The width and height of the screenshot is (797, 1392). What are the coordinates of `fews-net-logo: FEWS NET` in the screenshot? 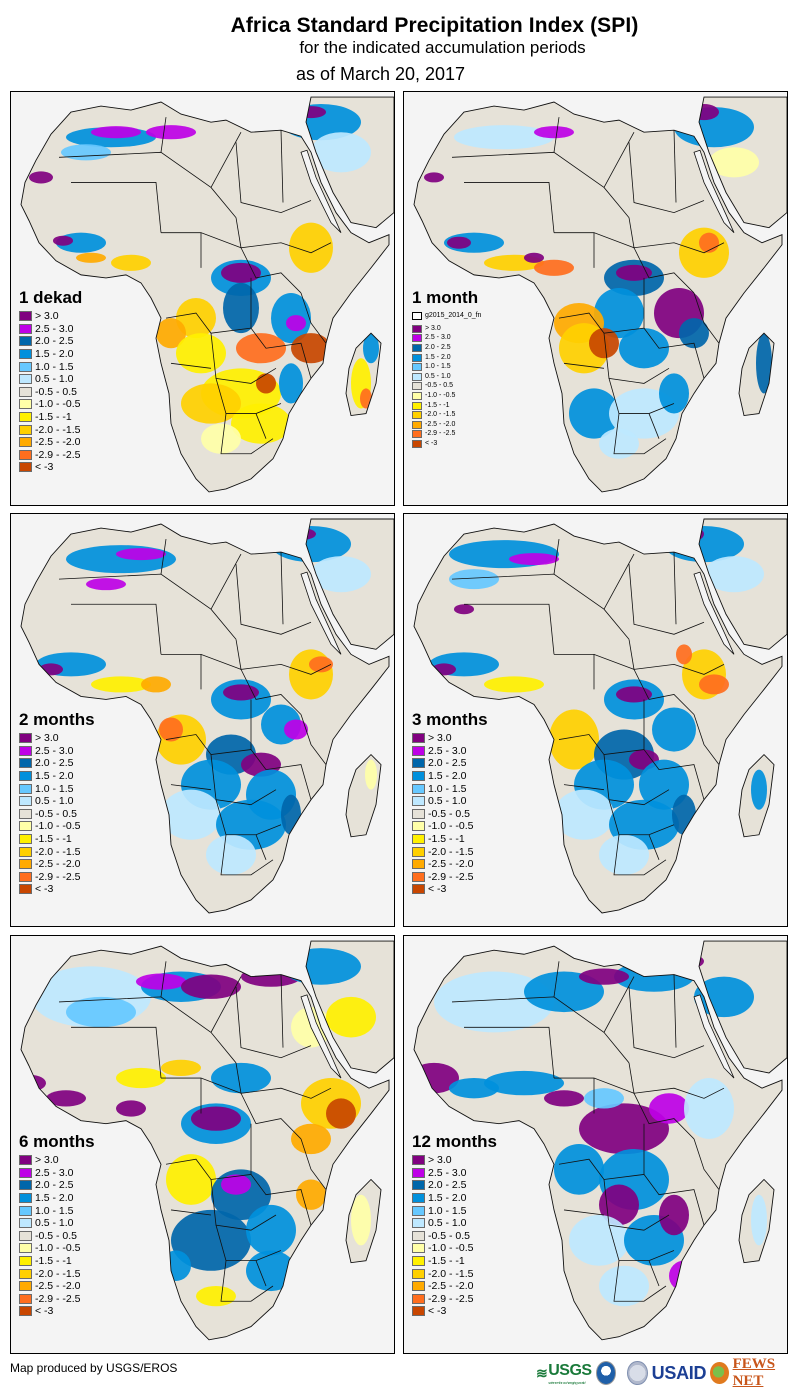 It's located at (754, 1372).